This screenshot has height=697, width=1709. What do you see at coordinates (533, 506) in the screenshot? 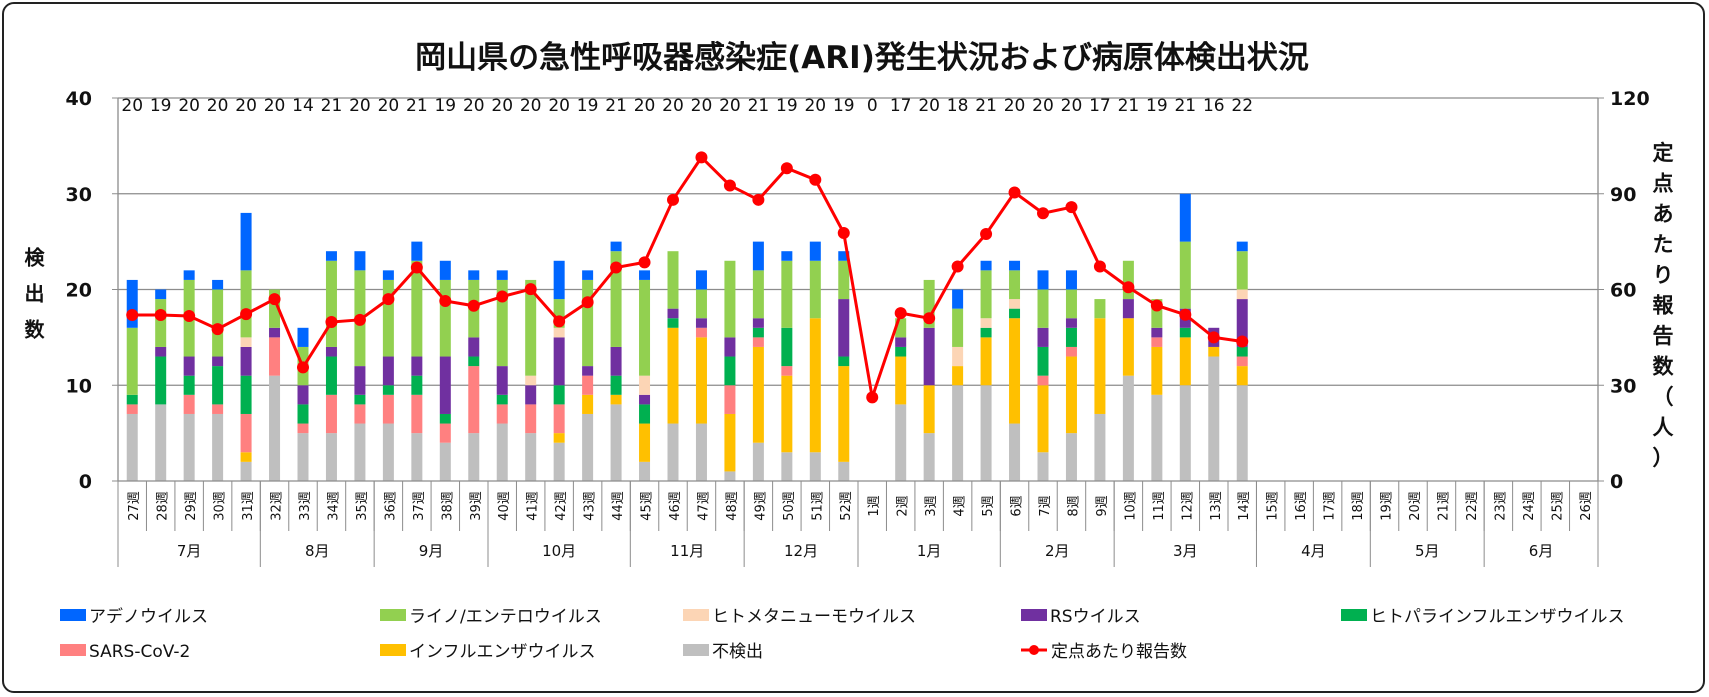
I see `week-label: 41週` at bounding box center [533, 506].